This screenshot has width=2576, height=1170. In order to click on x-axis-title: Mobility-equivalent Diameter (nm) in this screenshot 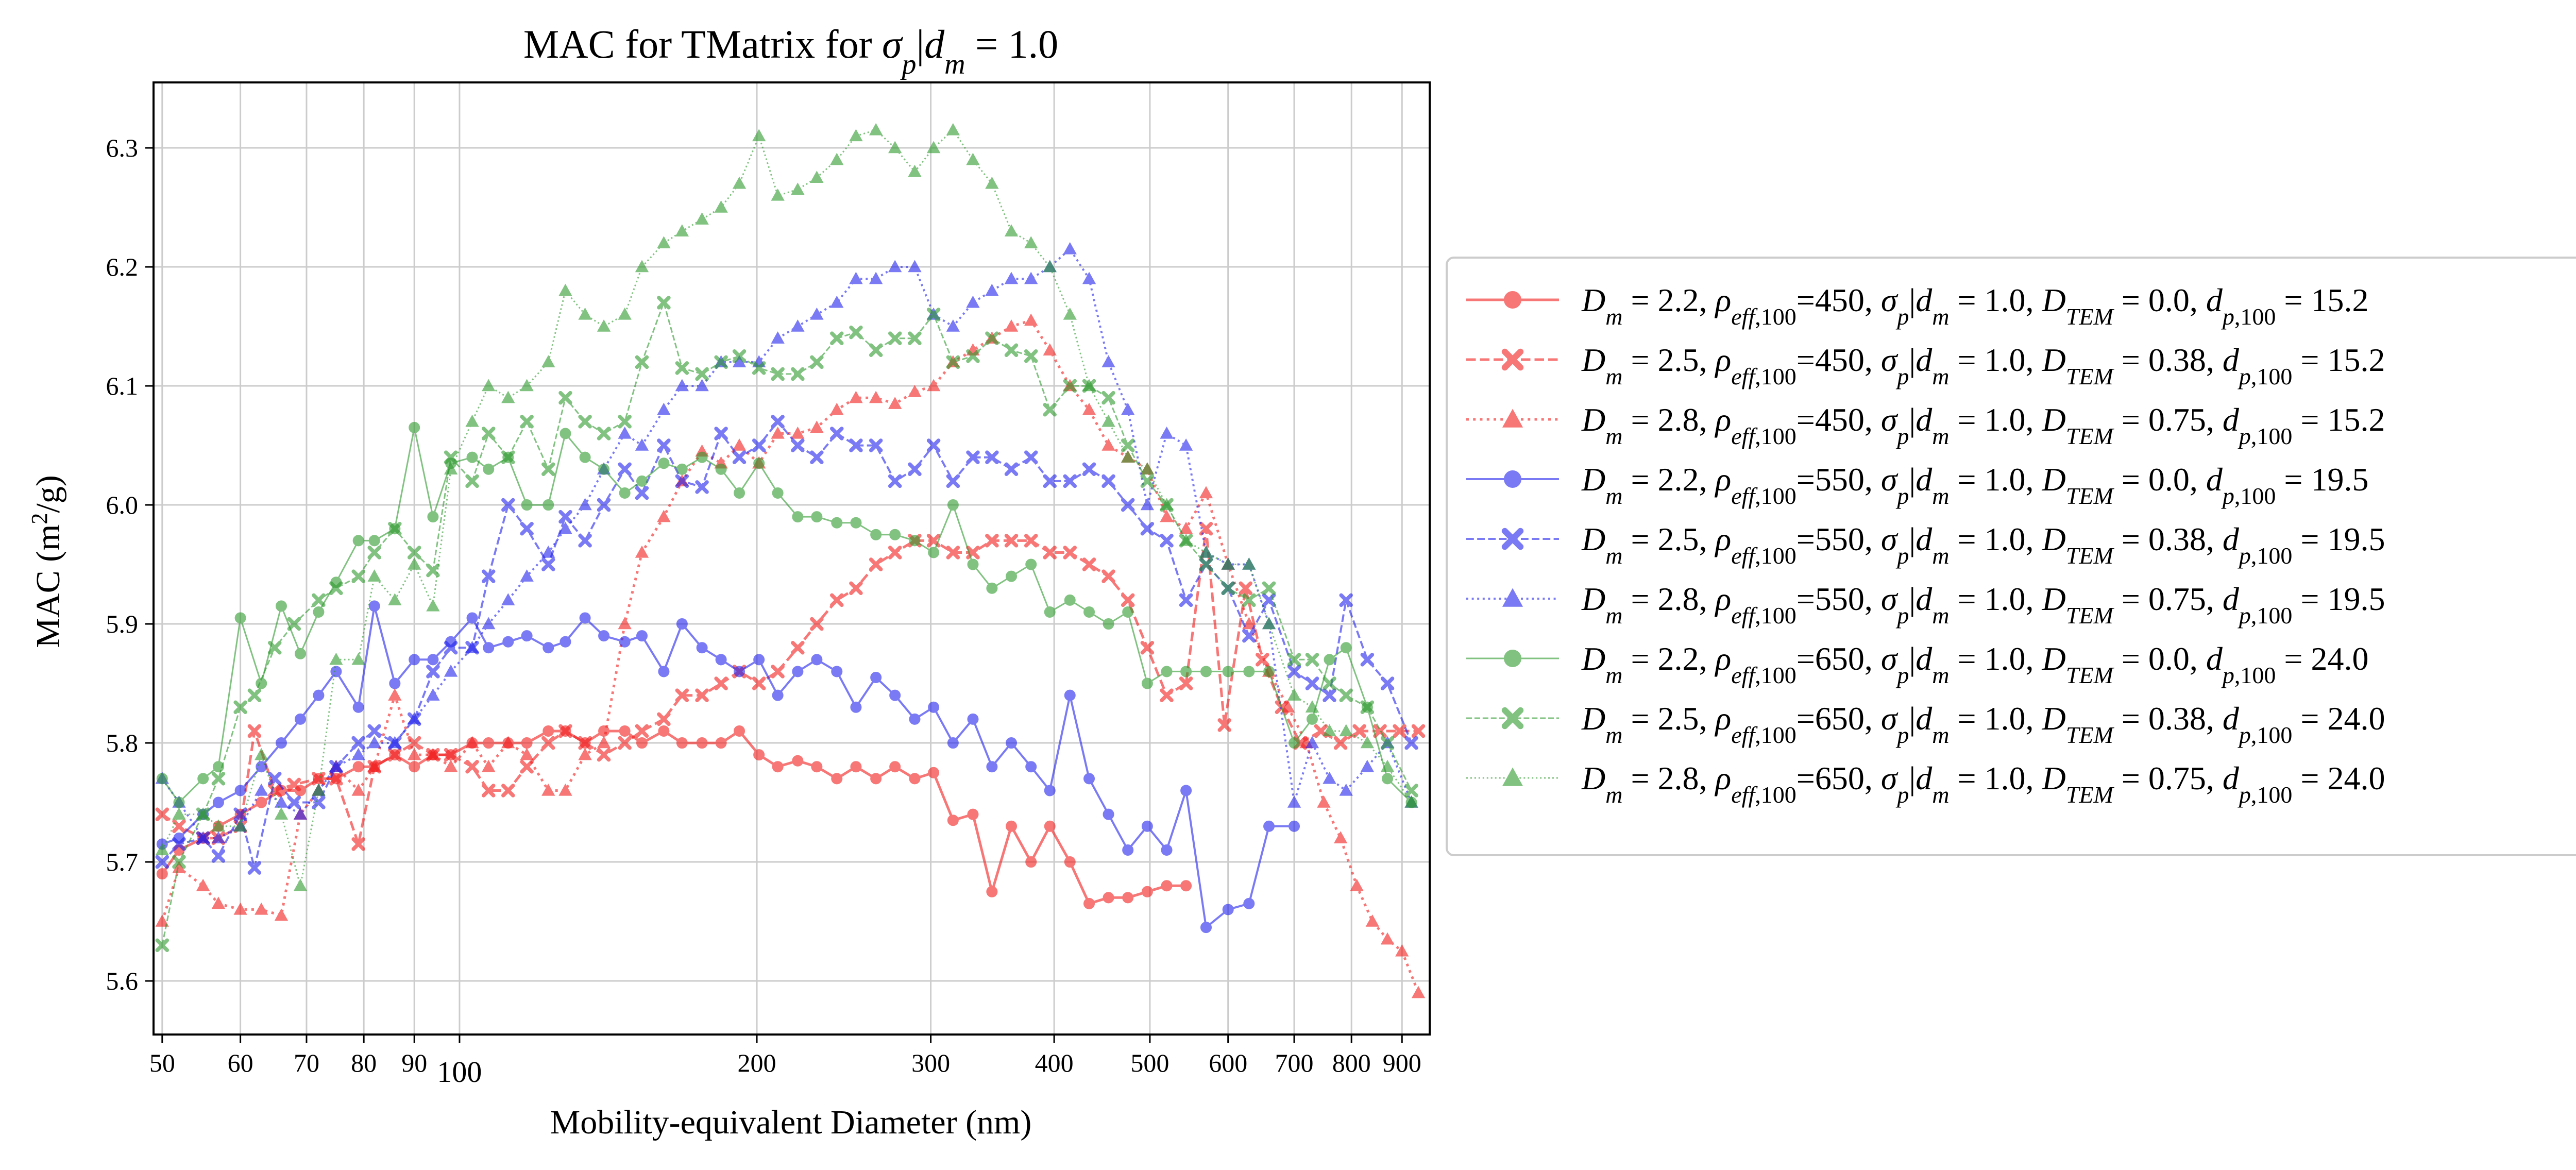, I will do `click(791, 1123)`.